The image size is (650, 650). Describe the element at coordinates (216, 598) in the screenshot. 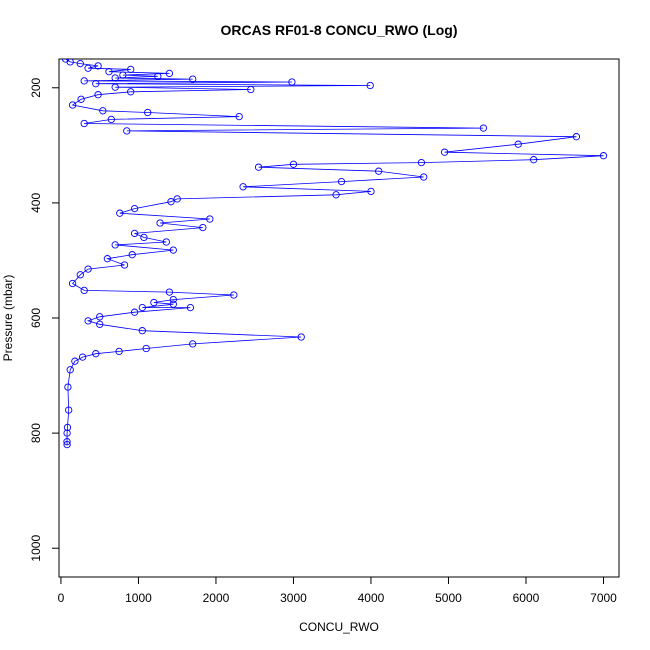

I see `x-tick-label: 2000` at that location.